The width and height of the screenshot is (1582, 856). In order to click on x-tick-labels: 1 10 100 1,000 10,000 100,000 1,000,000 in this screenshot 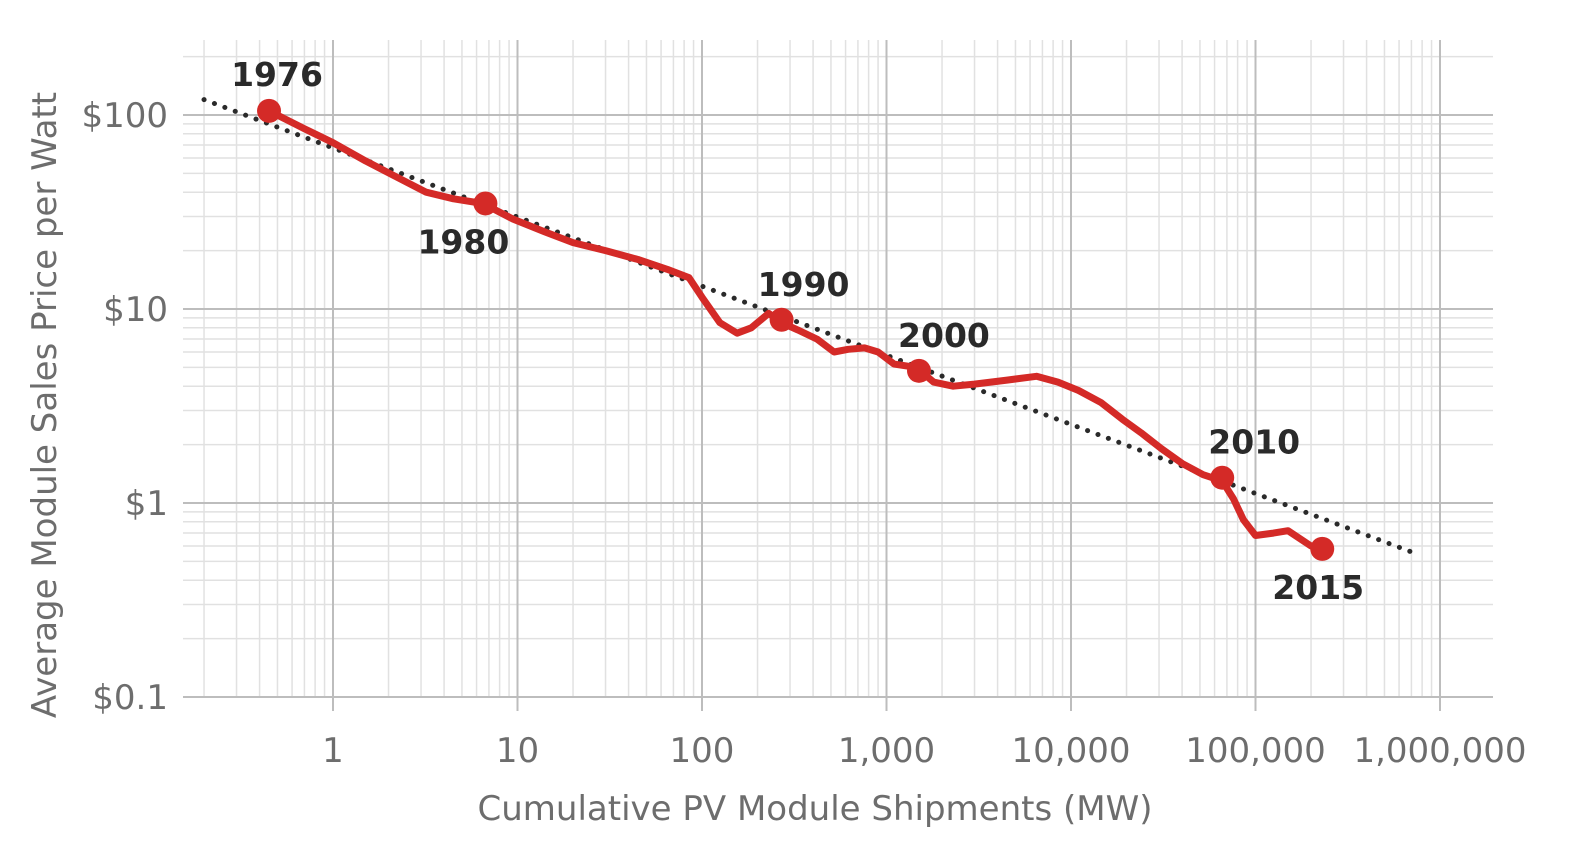, I will do `click(924, 751)`.